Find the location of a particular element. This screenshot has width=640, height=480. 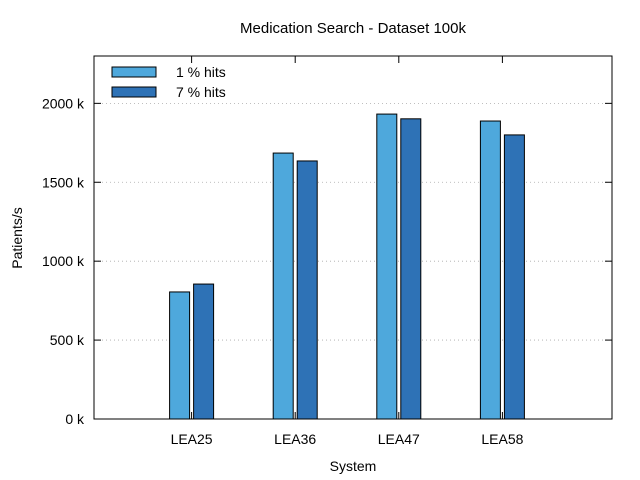

y-tick-label: 0 k is located at coordinates (75, 419).